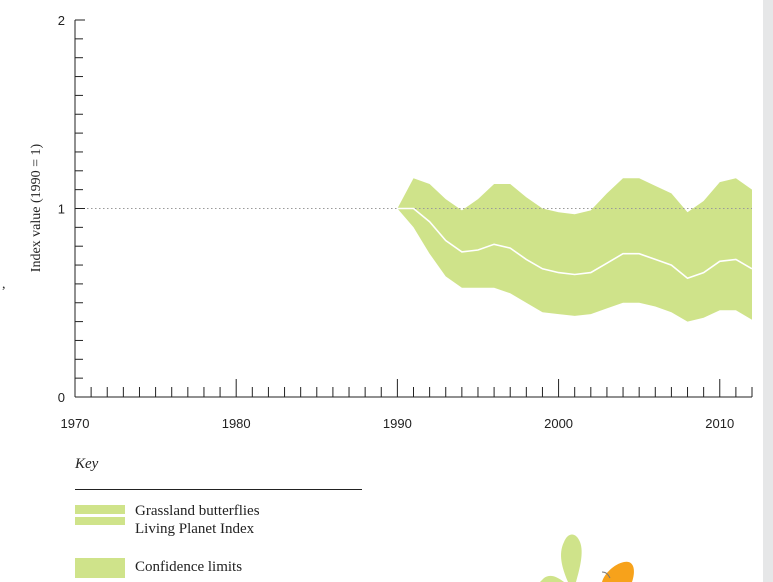  Describe the element at coordinates (397, 423) in the screenshot. I see `x-tick-label: 1990` at that location.